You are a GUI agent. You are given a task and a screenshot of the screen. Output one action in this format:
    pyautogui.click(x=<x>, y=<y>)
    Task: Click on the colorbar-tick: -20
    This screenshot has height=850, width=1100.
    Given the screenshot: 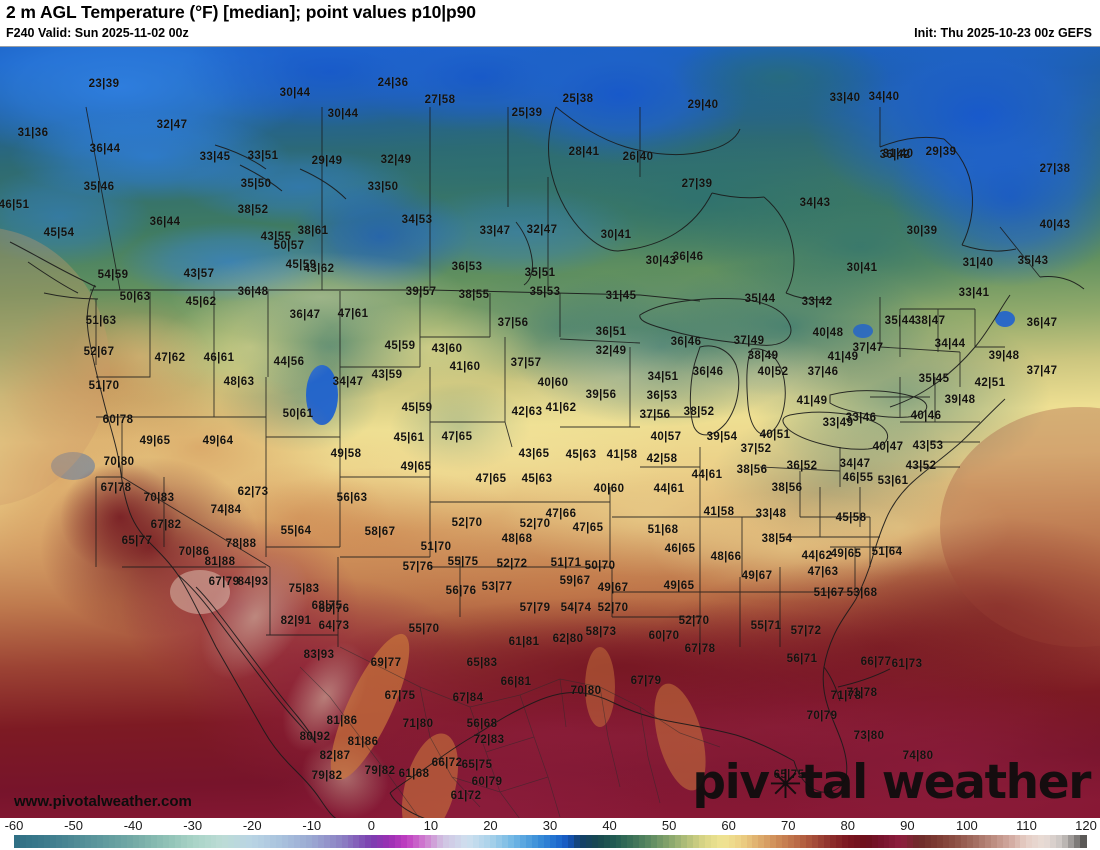 What is the action you would take?
    pyautogui.click(x=252, y=825)
    